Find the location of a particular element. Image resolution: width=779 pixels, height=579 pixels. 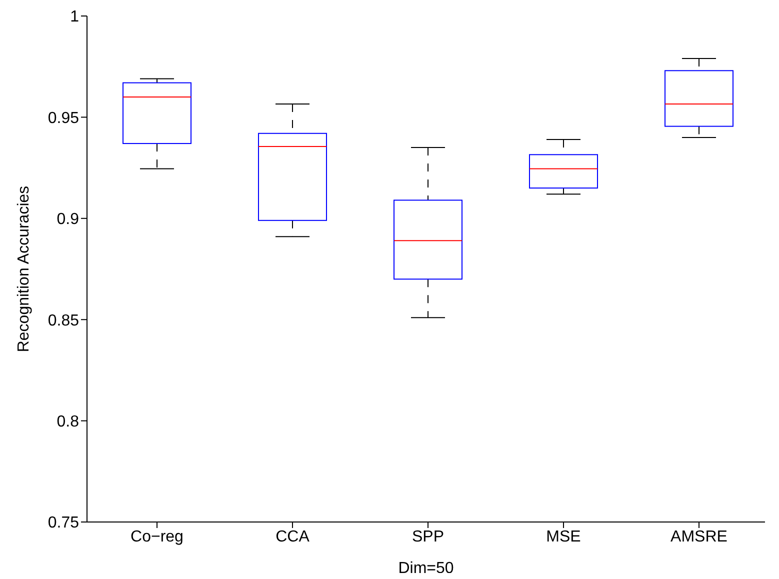

x-axis-title: Dim=50 is located at coordinates (426, 568).